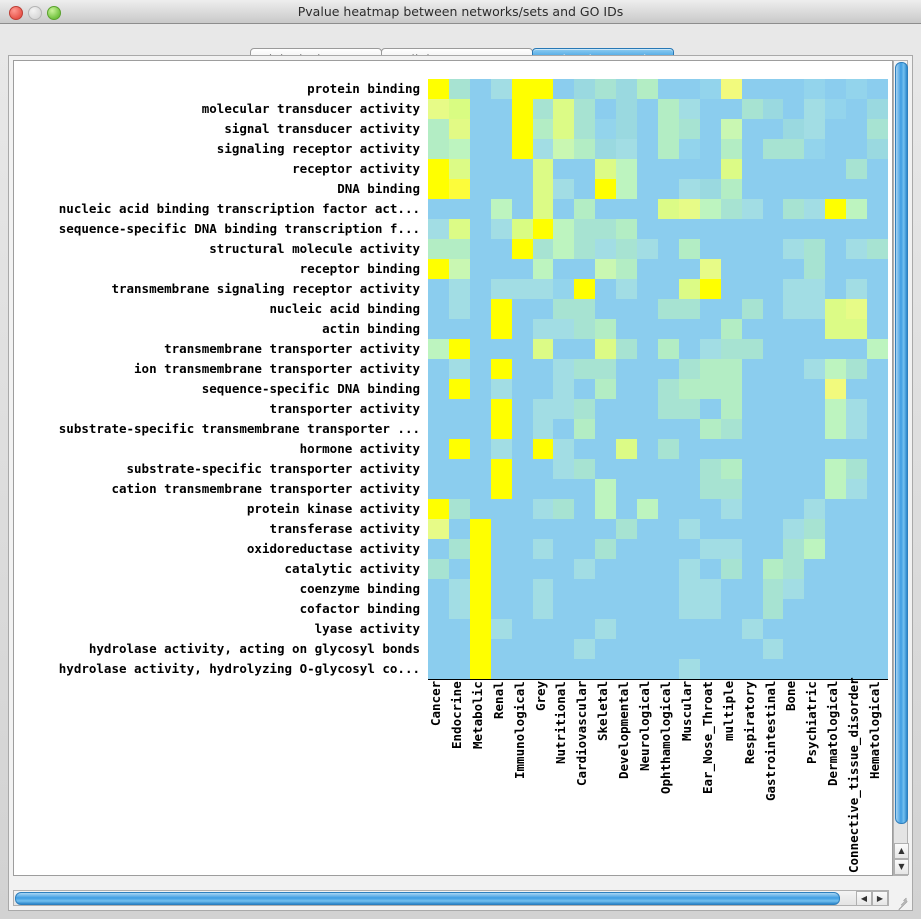 Image resolution: width=921 pixels, height=919 pixels. Describe the element at coordinates (451, 898) in the screenshot. I see `horizontal-scrollbar: ◀ ▶` at that location.